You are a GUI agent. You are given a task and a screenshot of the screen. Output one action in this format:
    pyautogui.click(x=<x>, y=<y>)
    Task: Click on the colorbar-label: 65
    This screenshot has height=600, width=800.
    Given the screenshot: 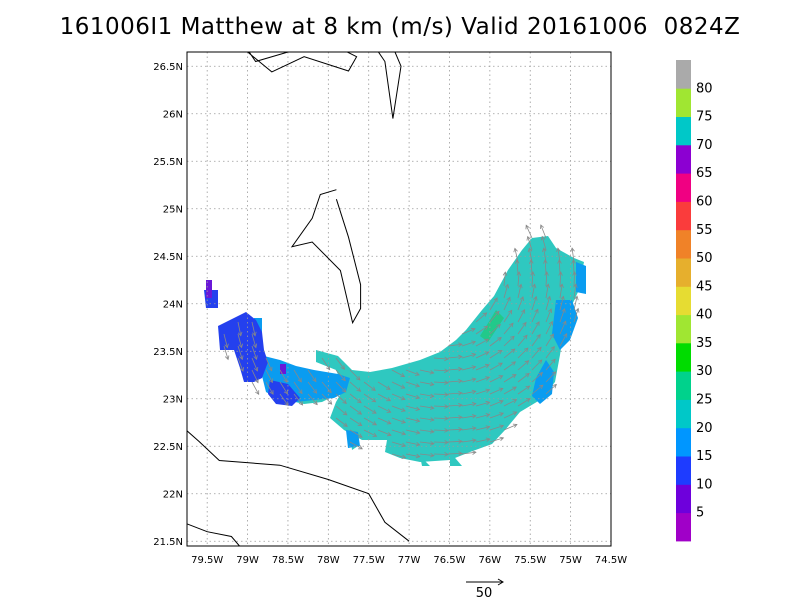 What is the action you would take?
    pyautogui.click(x=704, y=173)
    